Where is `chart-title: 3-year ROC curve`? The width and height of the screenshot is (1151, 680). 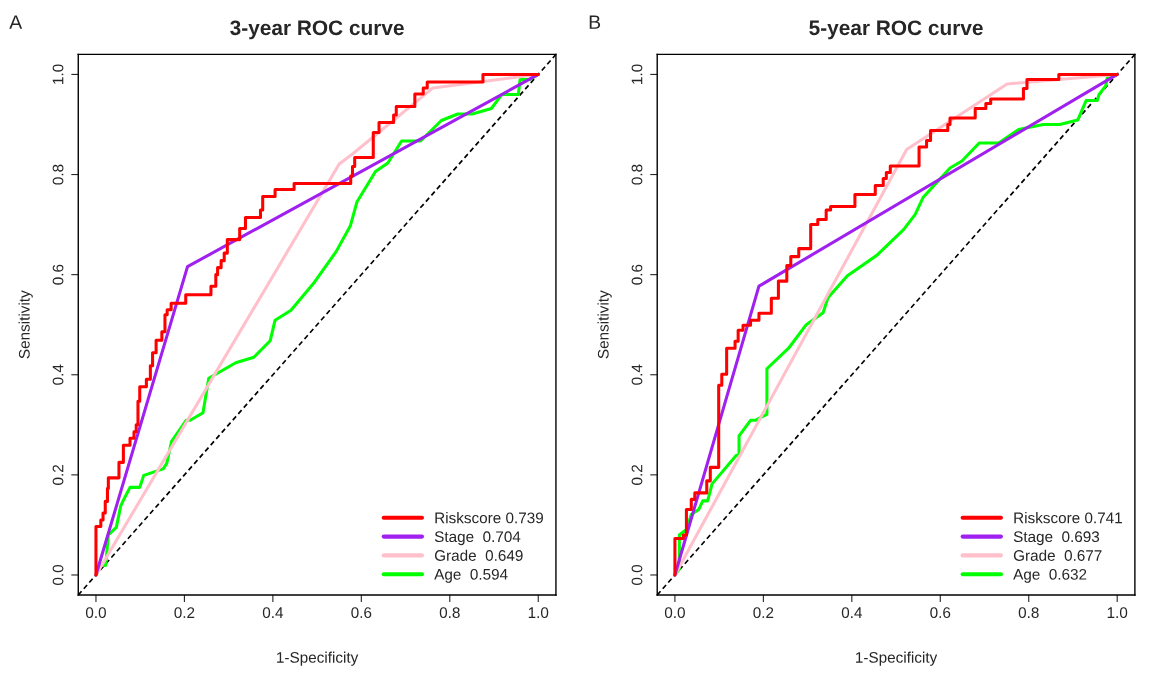 chart-title: 3-year ROC curve is located at coordinates (317, 30).